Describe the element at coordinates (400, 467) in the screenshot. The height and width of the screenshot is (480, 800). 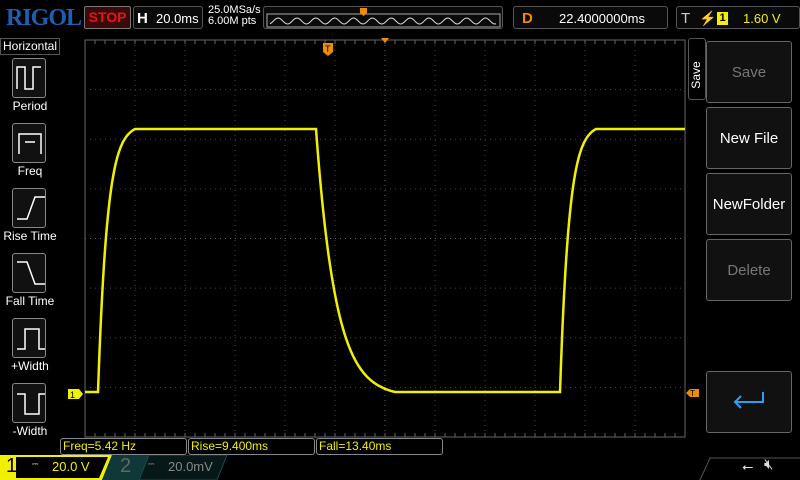
I see `channel-bar` at that location.